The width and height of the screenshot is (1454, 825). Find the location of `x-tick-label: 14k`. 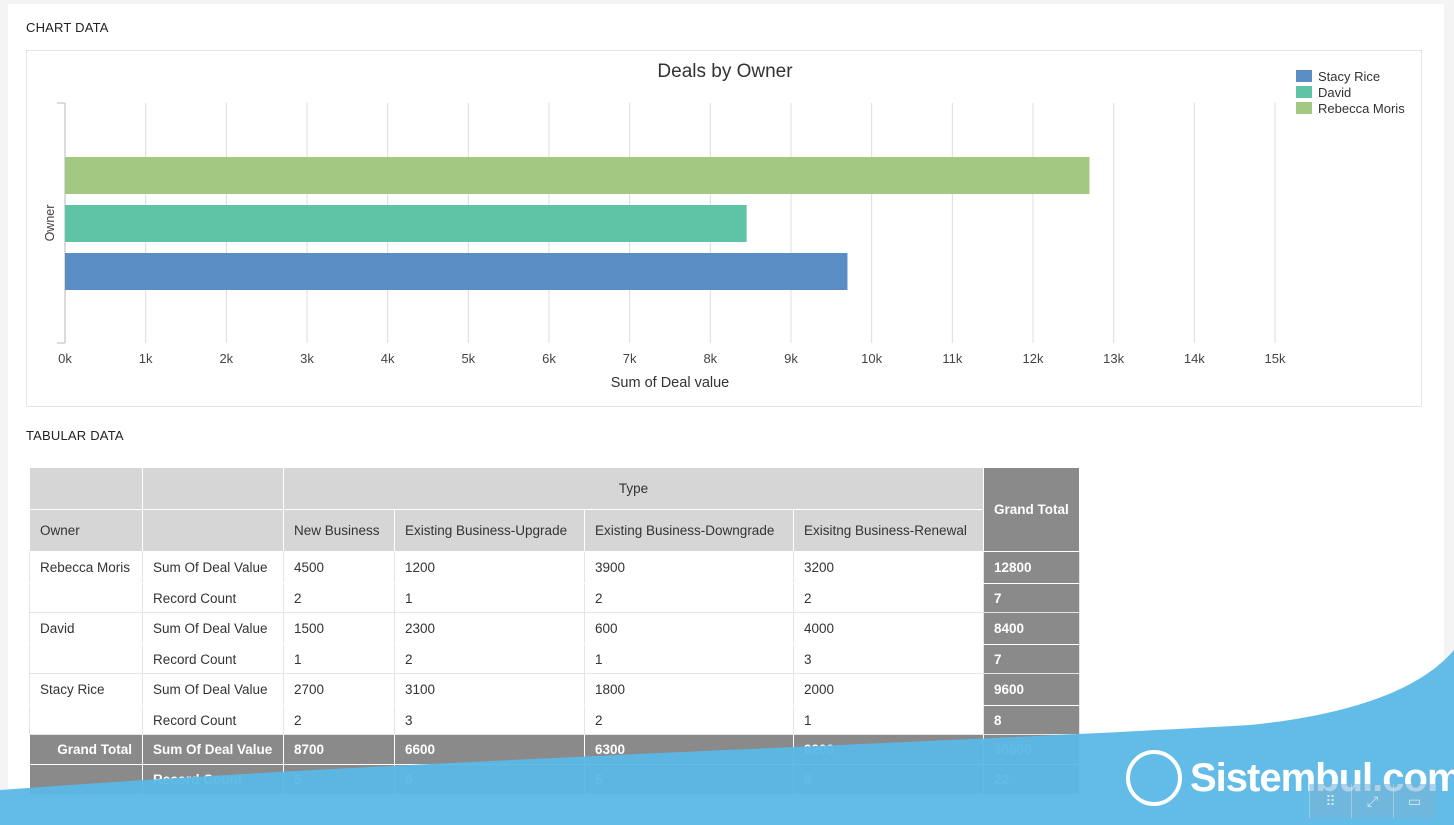

x-tick-label: 14k is located at coordinates (1194, 358).